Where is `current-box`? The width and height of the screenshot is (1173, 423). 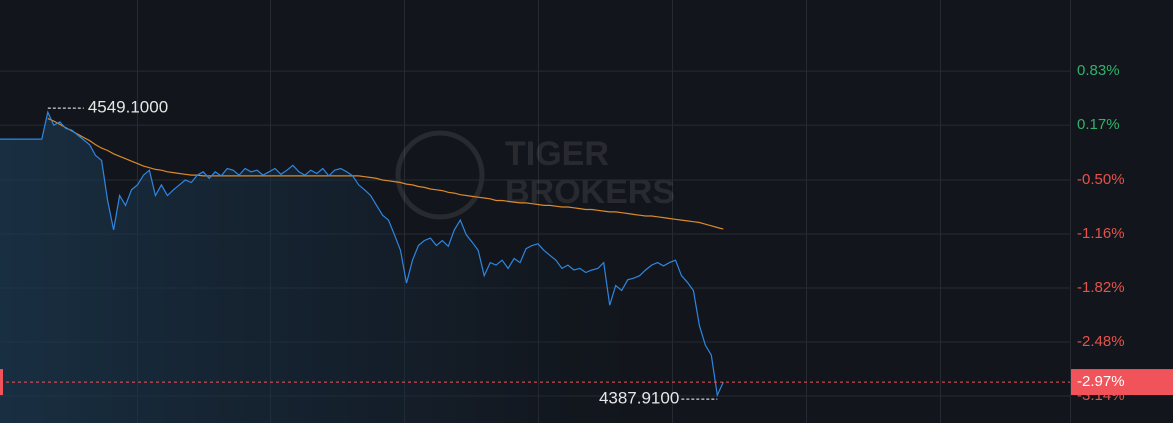 current-box is located at coordinates (1122, 382).